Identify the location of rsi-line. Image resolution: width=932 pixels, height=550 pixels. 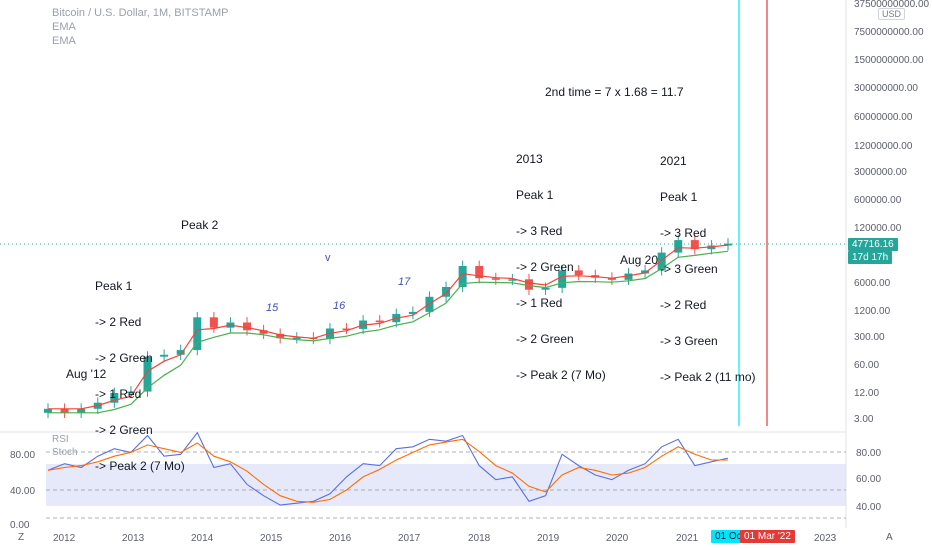
(388, 468).